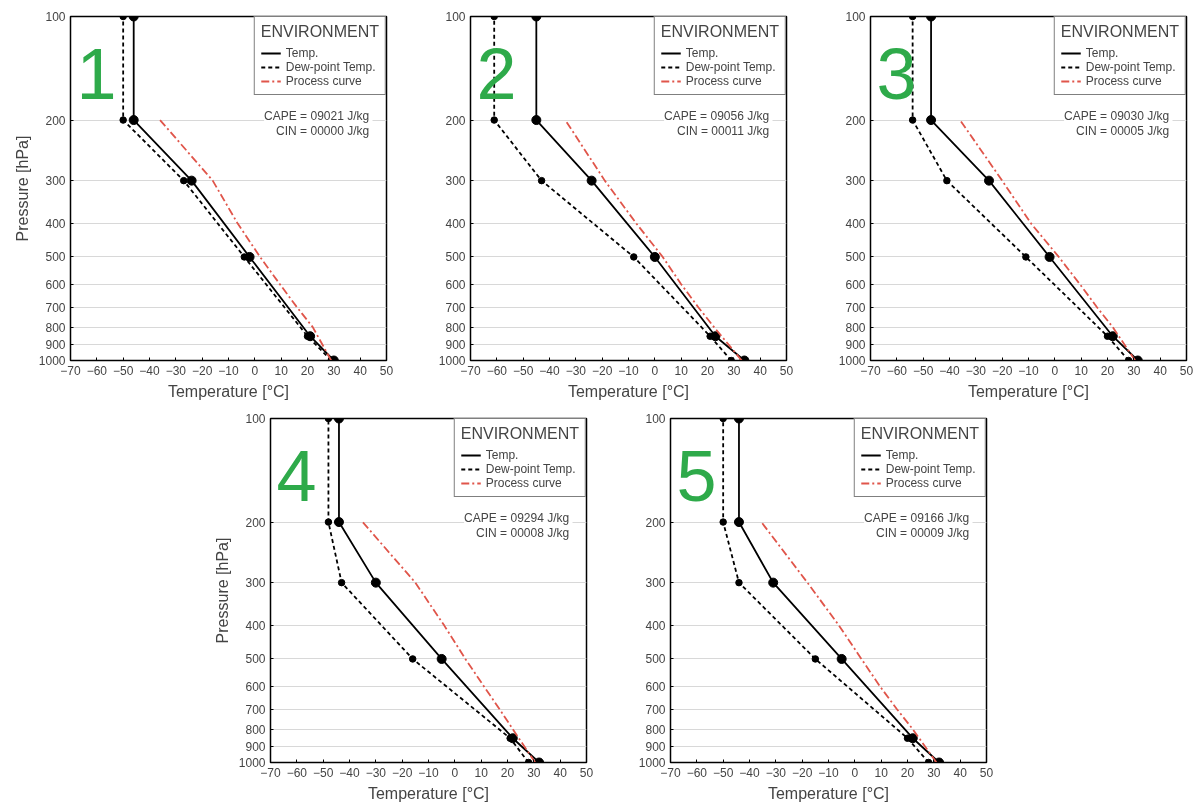  Describe the element at coordinates (923, 532) in the screenshot. I see `annotation: CIN = 00009 J/kg` at that location.